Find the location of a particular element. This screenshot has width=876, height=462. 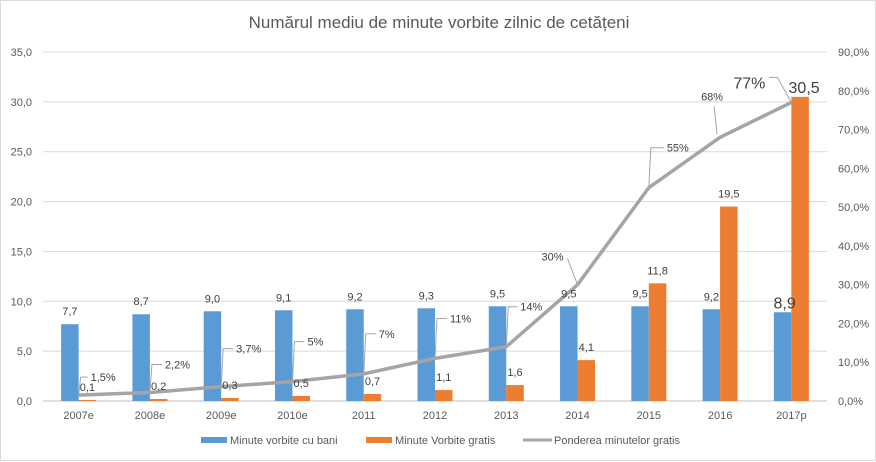

label-free-minutes: 0,5 is located at coordinates (301, 384).